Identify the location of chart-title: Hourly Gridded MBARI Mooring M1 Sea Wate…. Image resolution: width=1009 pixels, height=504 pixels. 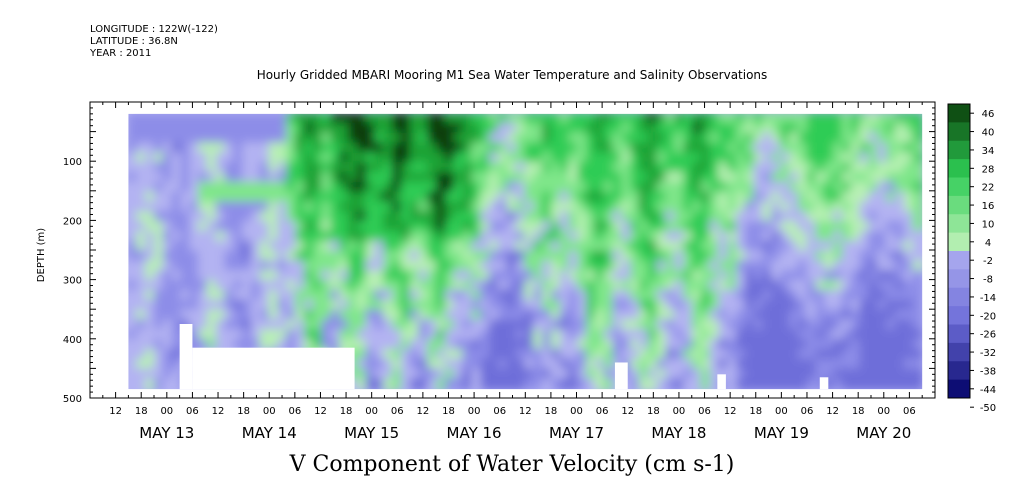
(512, 75).